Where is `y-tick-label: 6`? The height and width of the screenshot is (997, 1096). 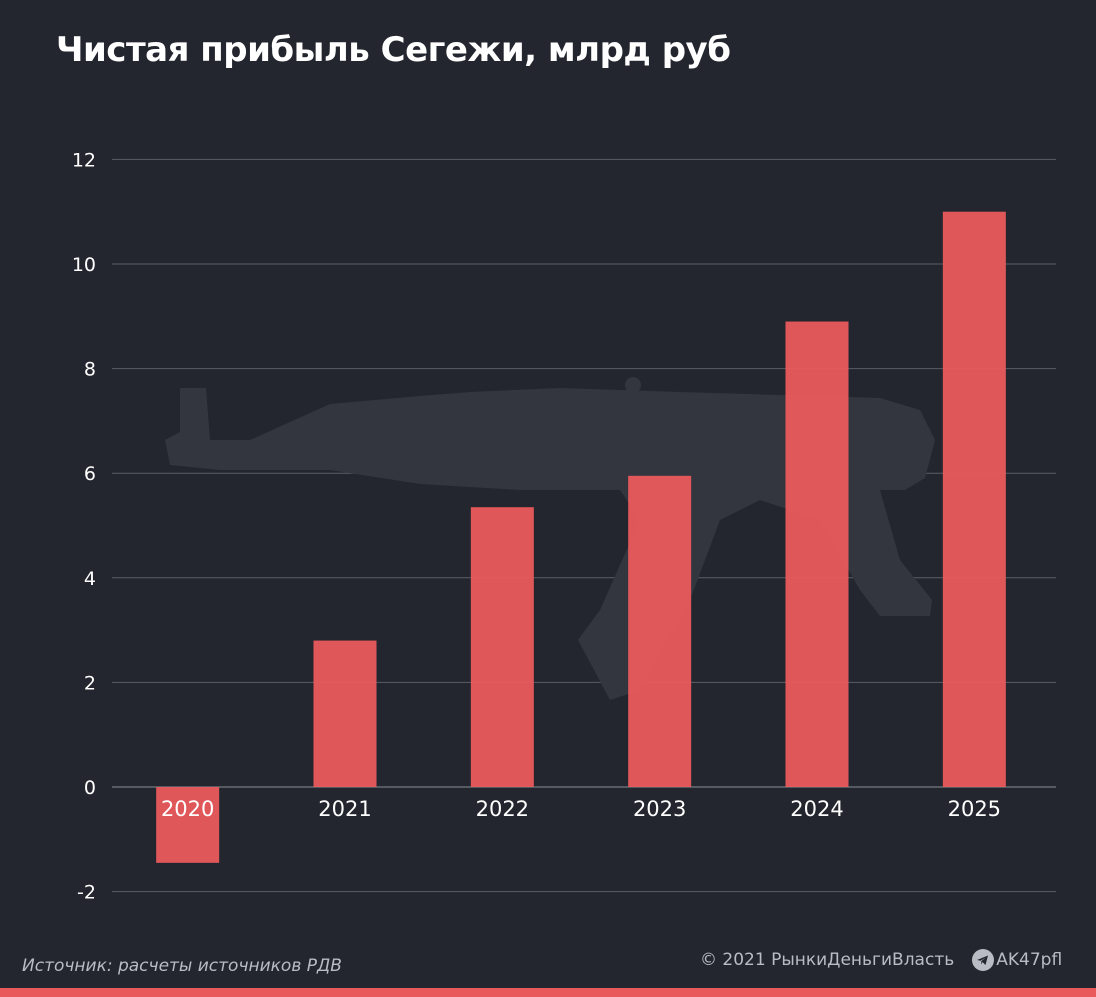 y-tick-label: 6 is located at coordinates (90, 474).